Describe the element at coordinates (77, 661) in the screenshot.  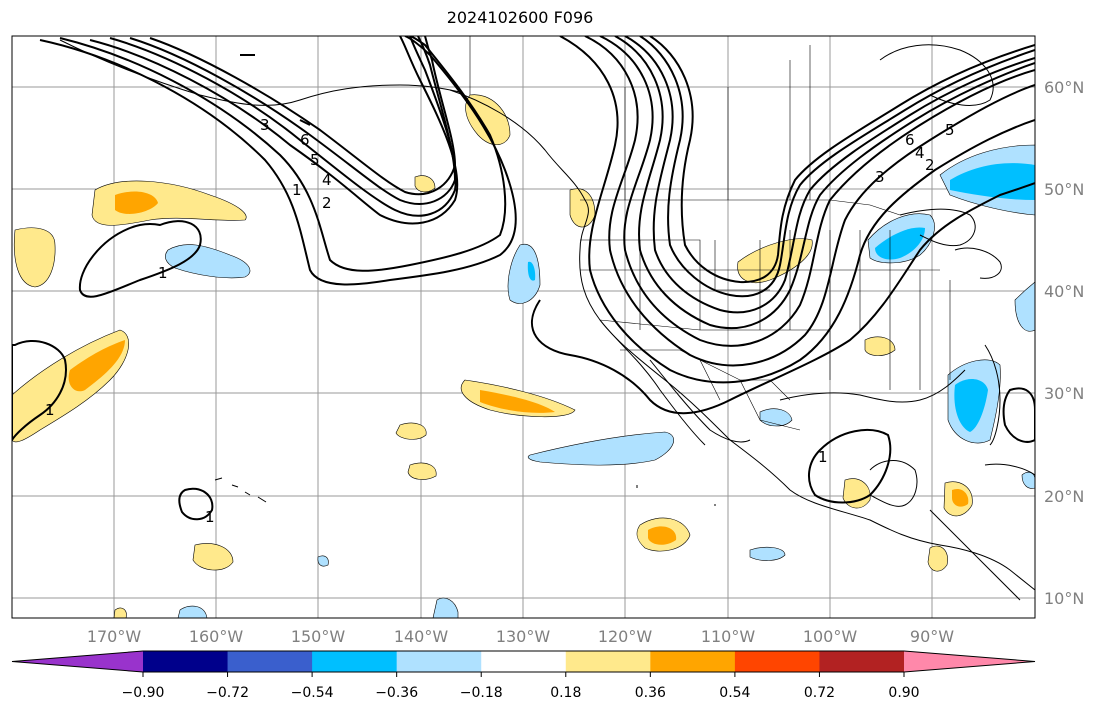
I see `colorbar-extend-low` at that location.